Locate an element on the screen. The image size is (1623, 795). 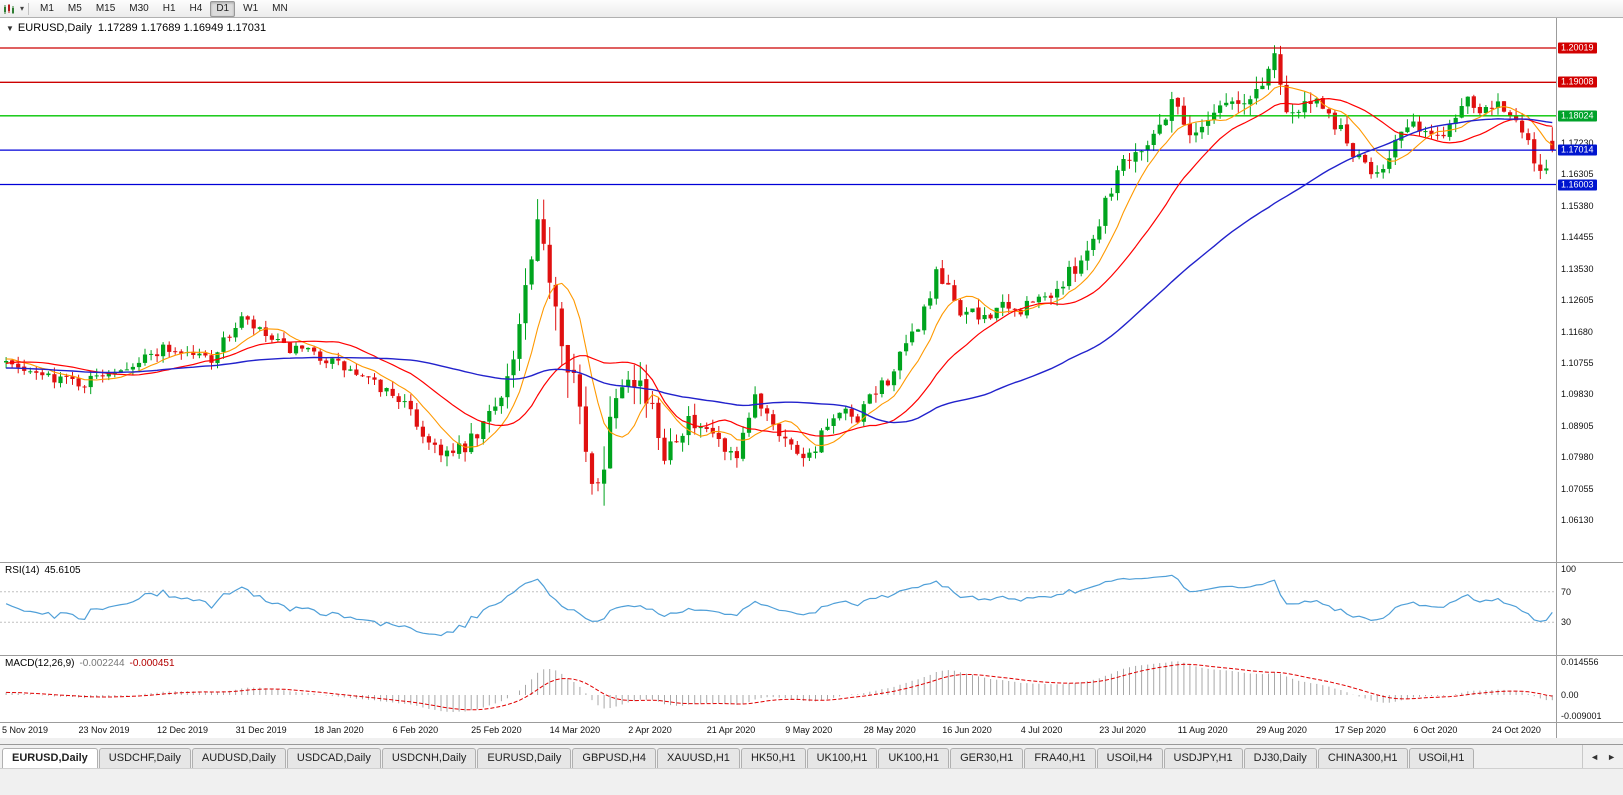
chart-tab-usdchf-daily: USDCHF,Daily is located at coordinates (144, 758).